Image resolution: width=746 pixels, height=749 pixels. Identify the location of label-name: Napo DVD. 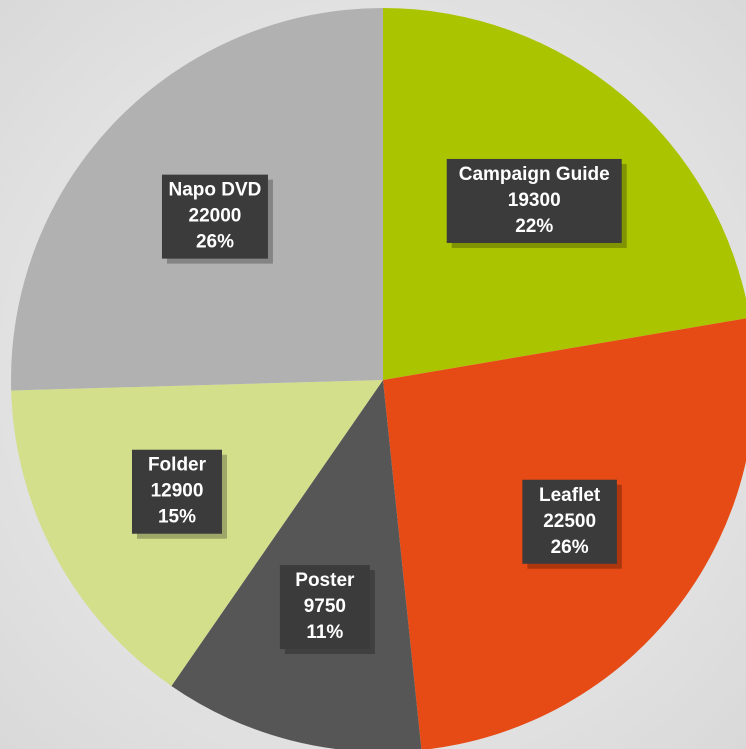
(215, 190).